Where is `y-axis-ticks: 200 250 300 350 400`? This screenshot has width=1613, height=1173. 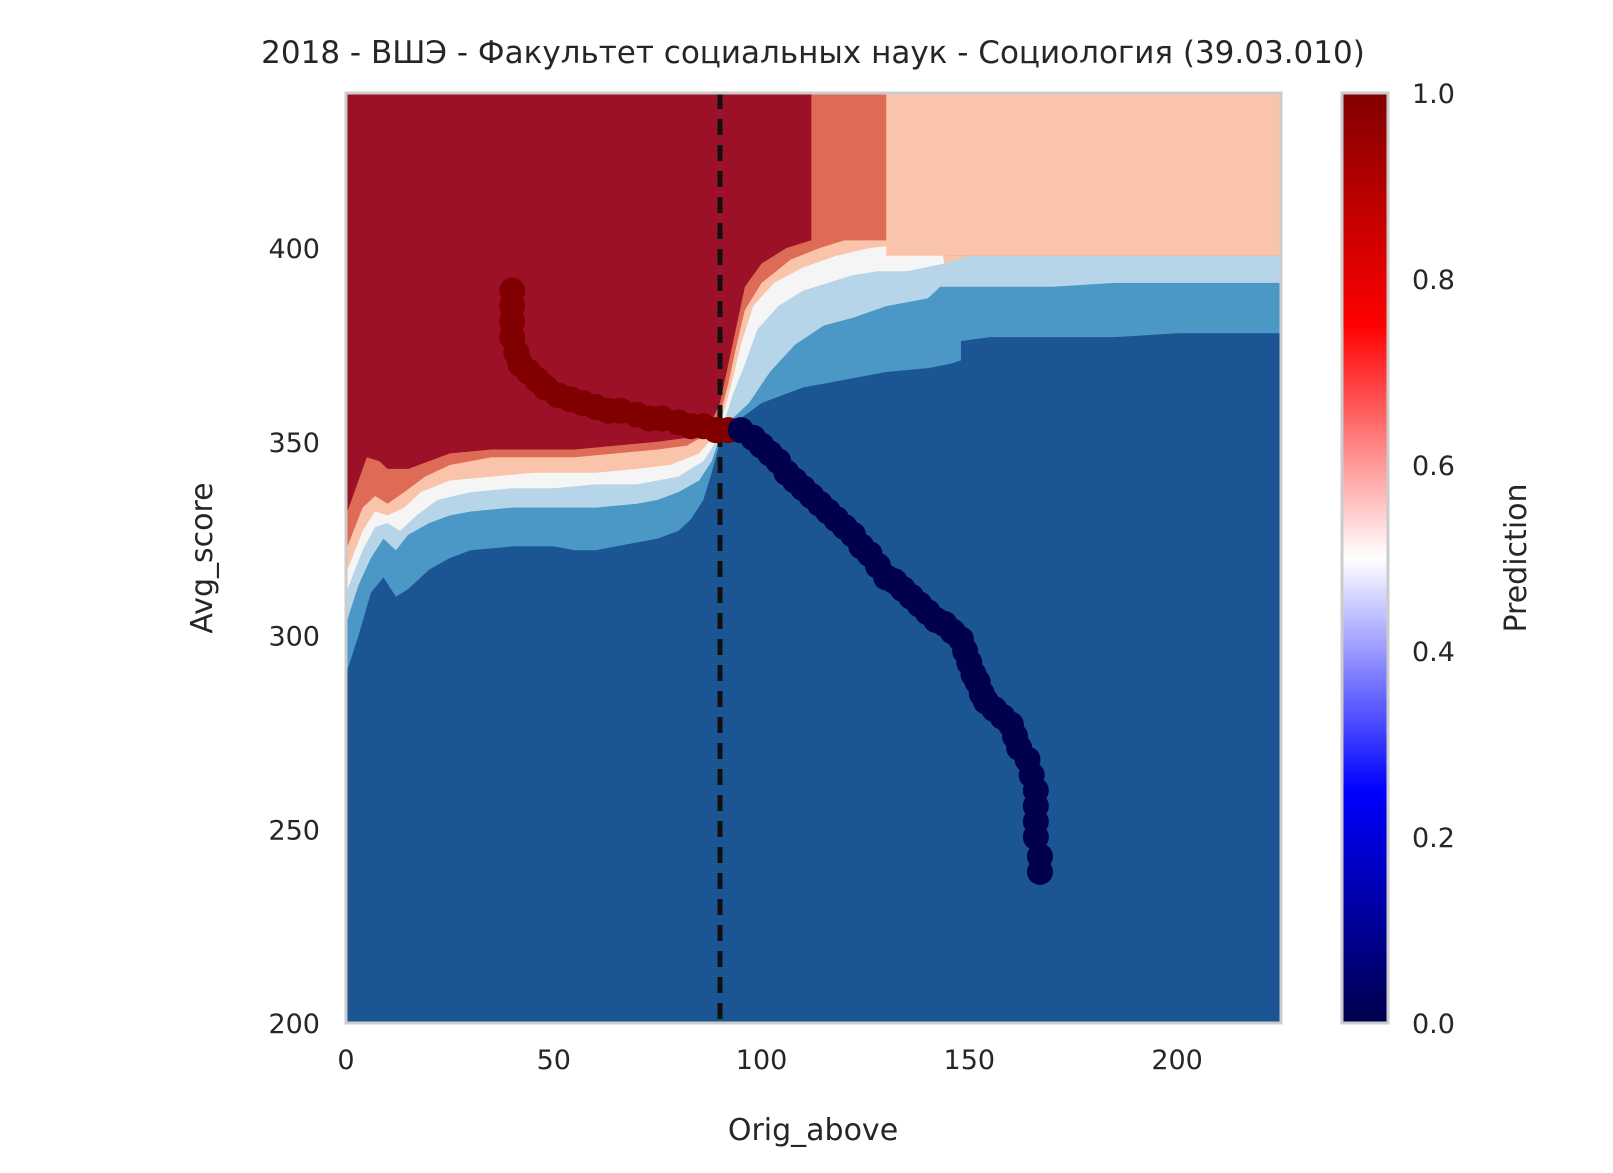 y-axis-ticks: 200 250 300 350 400 is located at coordinates (294, 637).